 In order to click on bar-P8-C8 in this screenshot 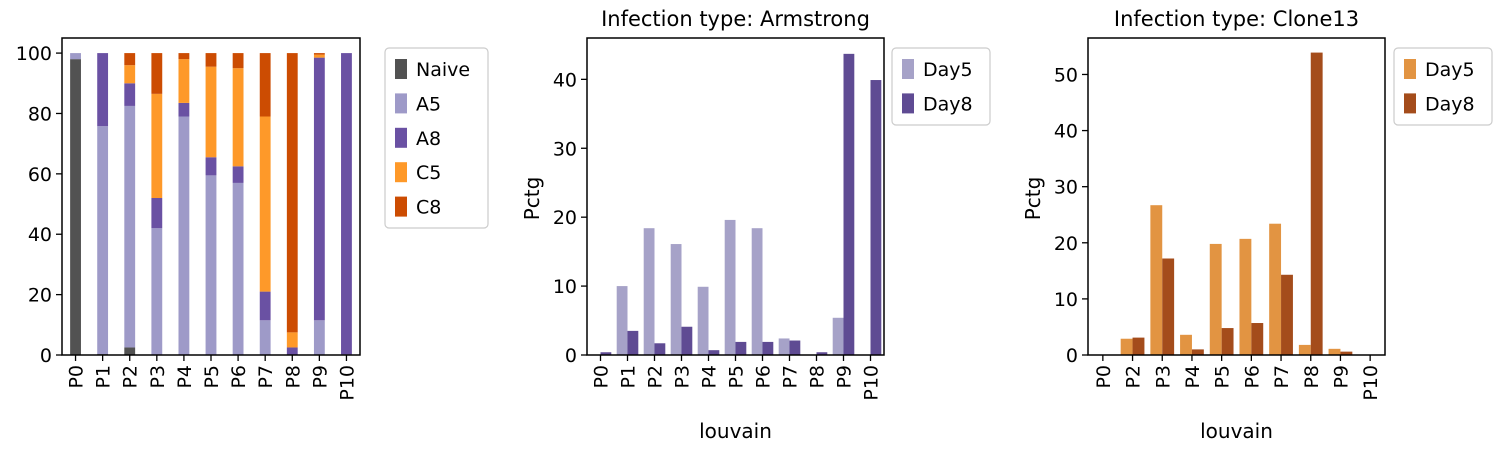, I will do `click(292, 193)`.